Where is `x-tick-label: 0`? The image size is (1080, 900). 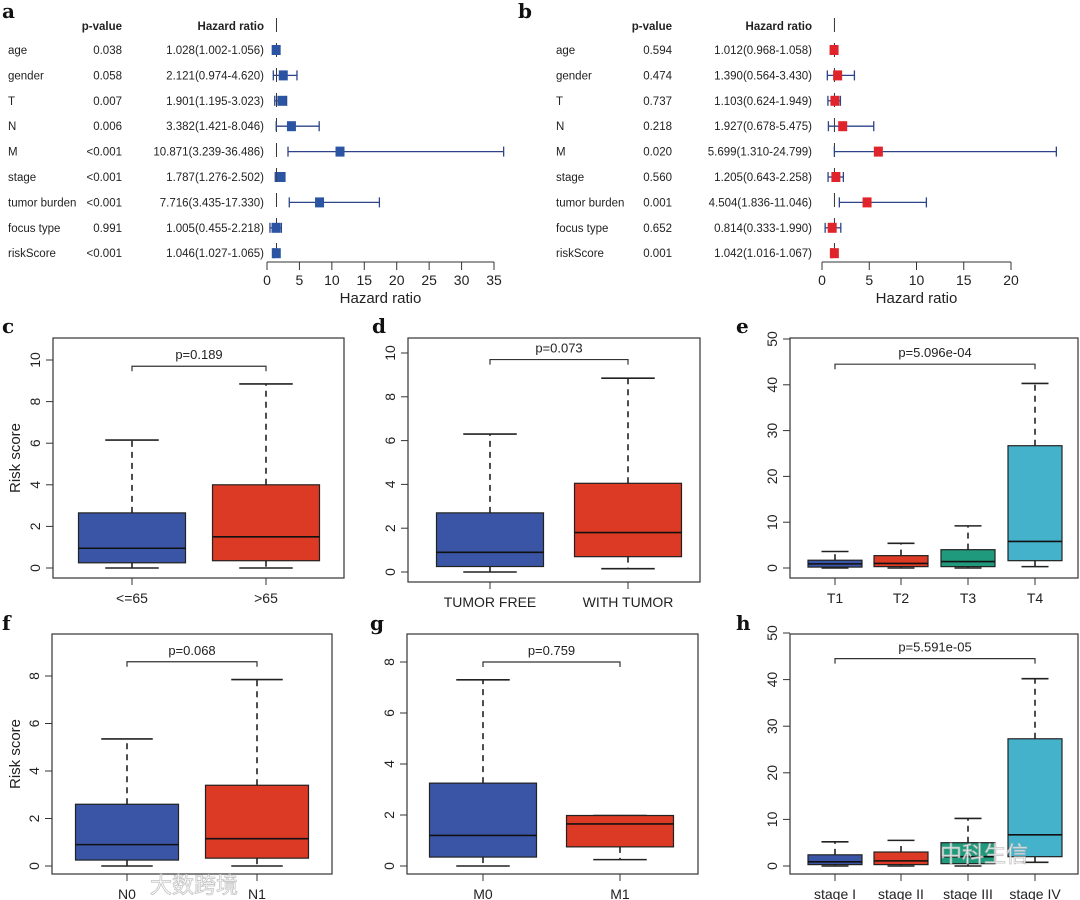 x-tick-label: 0 is located at coordinates (822, 280).